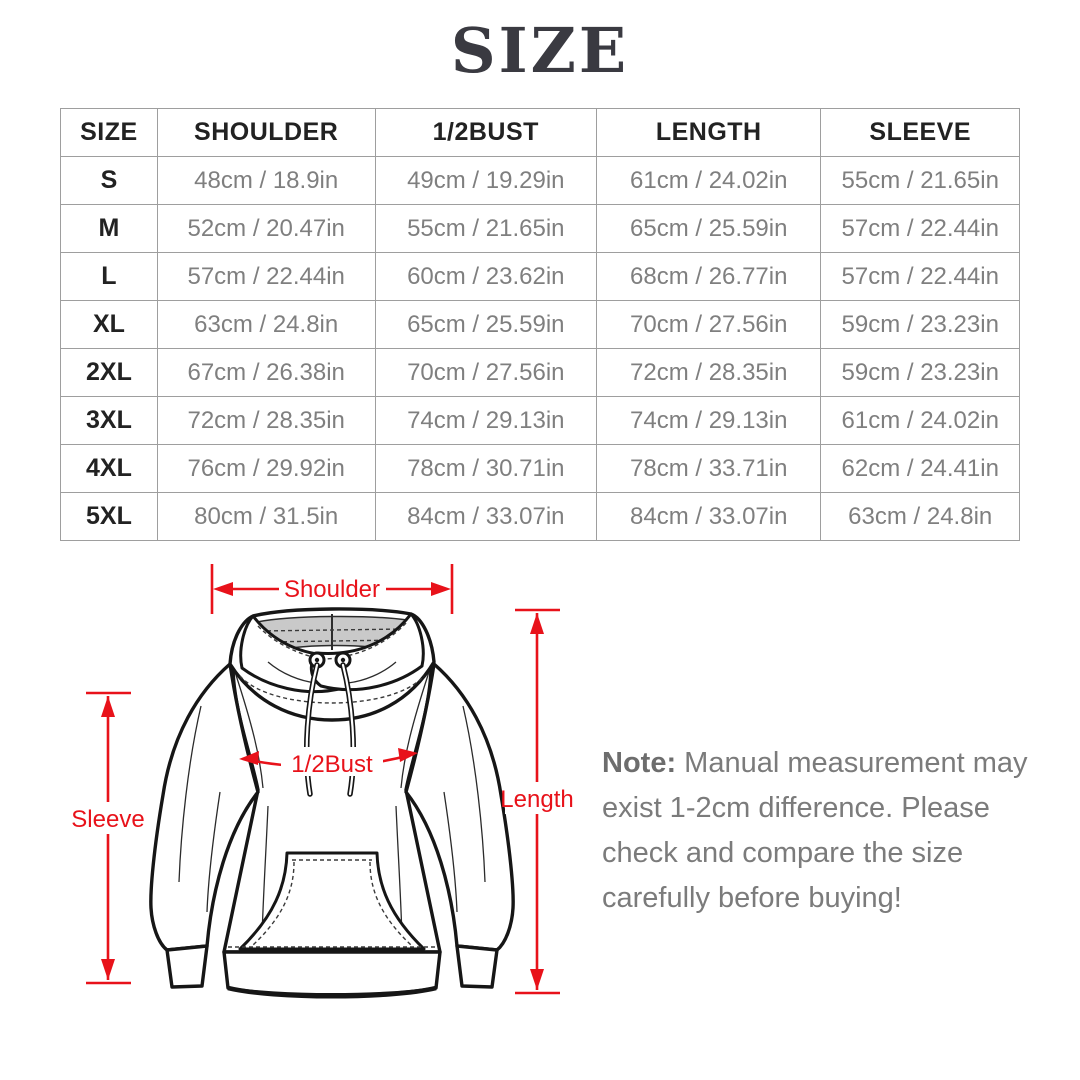  I want to click on cell-length: 74cm / 29.13in, so click(709, 420).